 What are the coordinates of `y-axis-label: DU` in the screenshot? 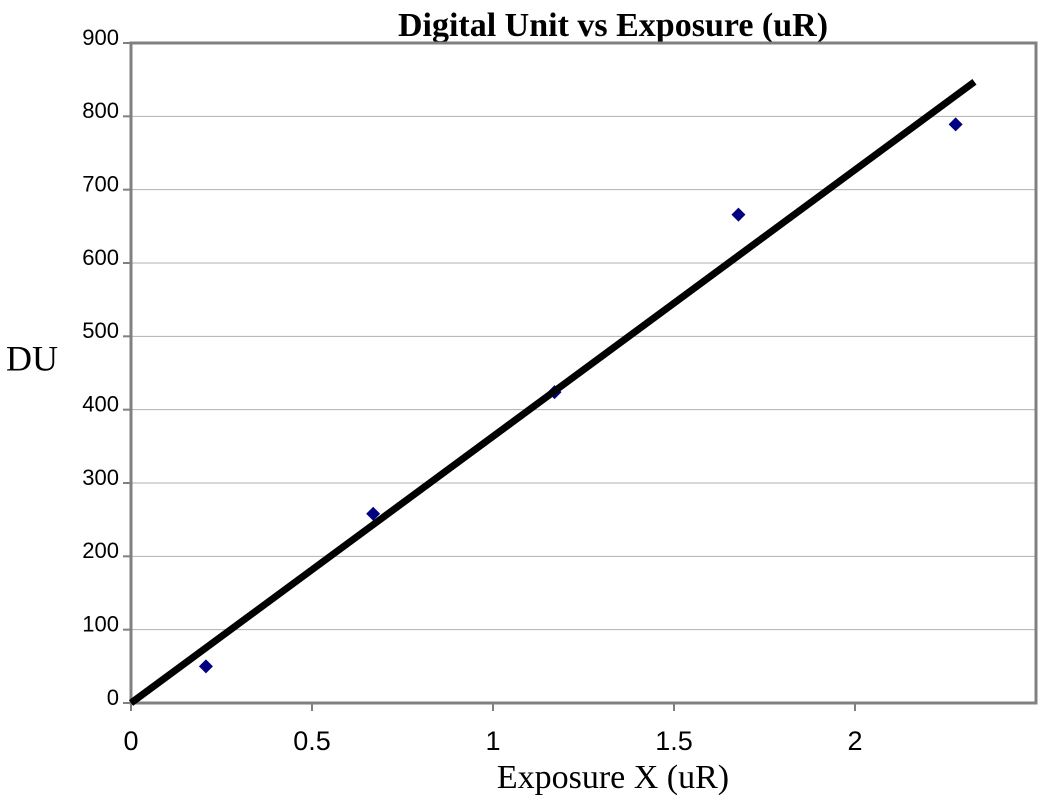 It's located at (32, 358).